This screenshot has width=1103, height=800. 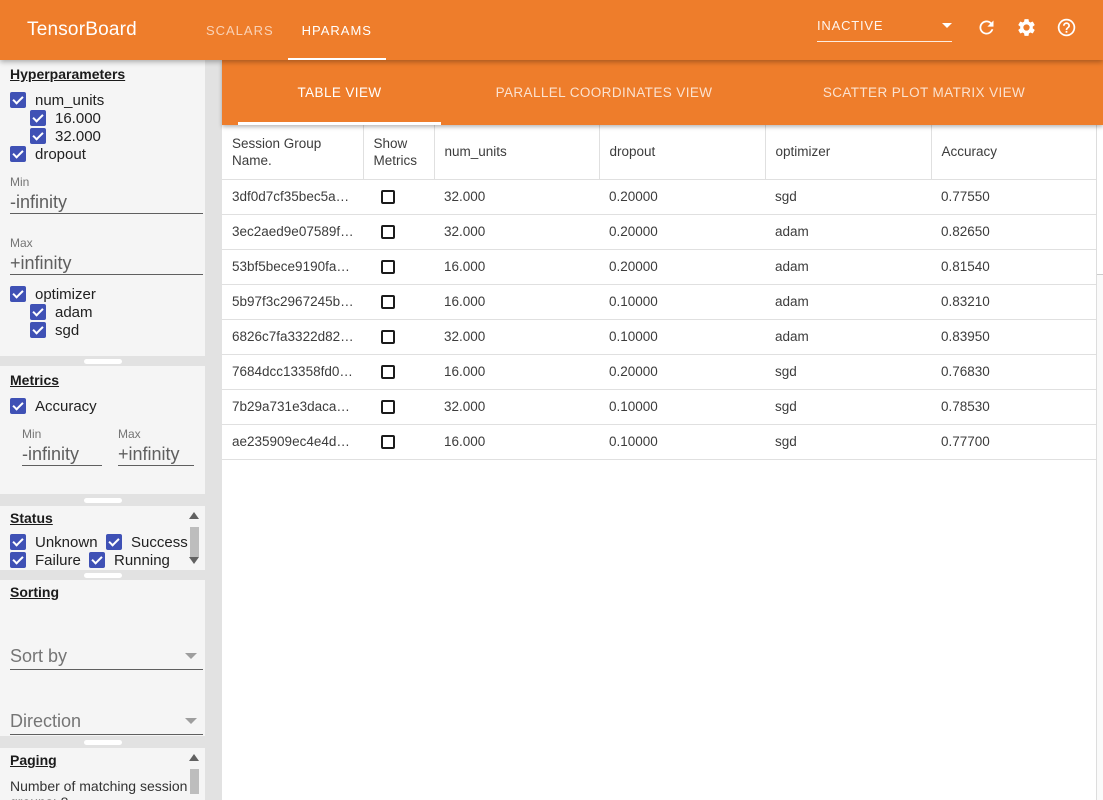 What do you see at coordinates (33, 760) in the screenshot?
I see `paging-heading: Paging` at bounding box center [33, 760].